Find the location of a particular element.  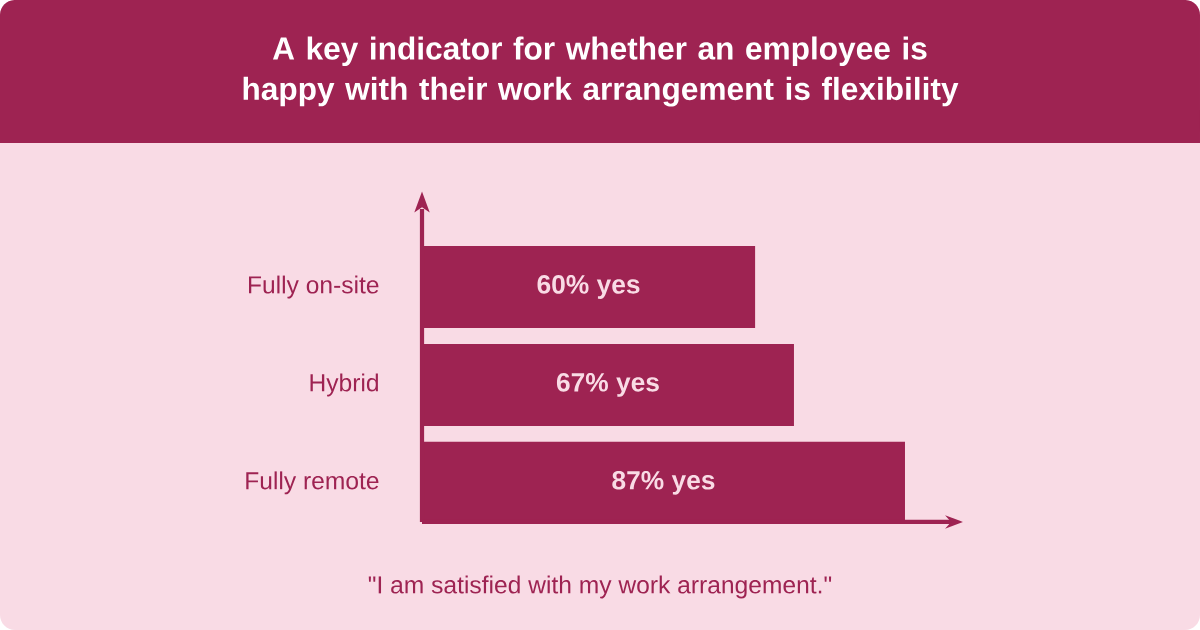

y-tick-label: Fully on-site is located at coordinates (314, 287).